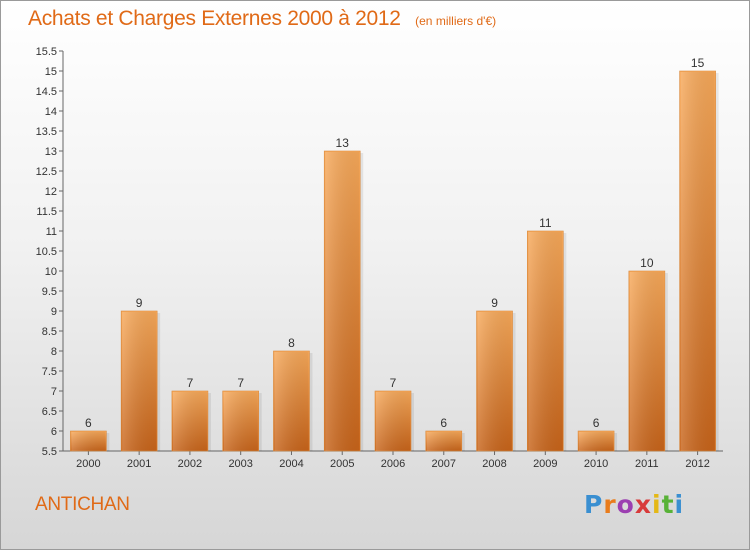 The image size is (750, 550). Describe the element at coordinates (240, 464) in the screenshot. I see `x-tick-label: 2003` at that location.